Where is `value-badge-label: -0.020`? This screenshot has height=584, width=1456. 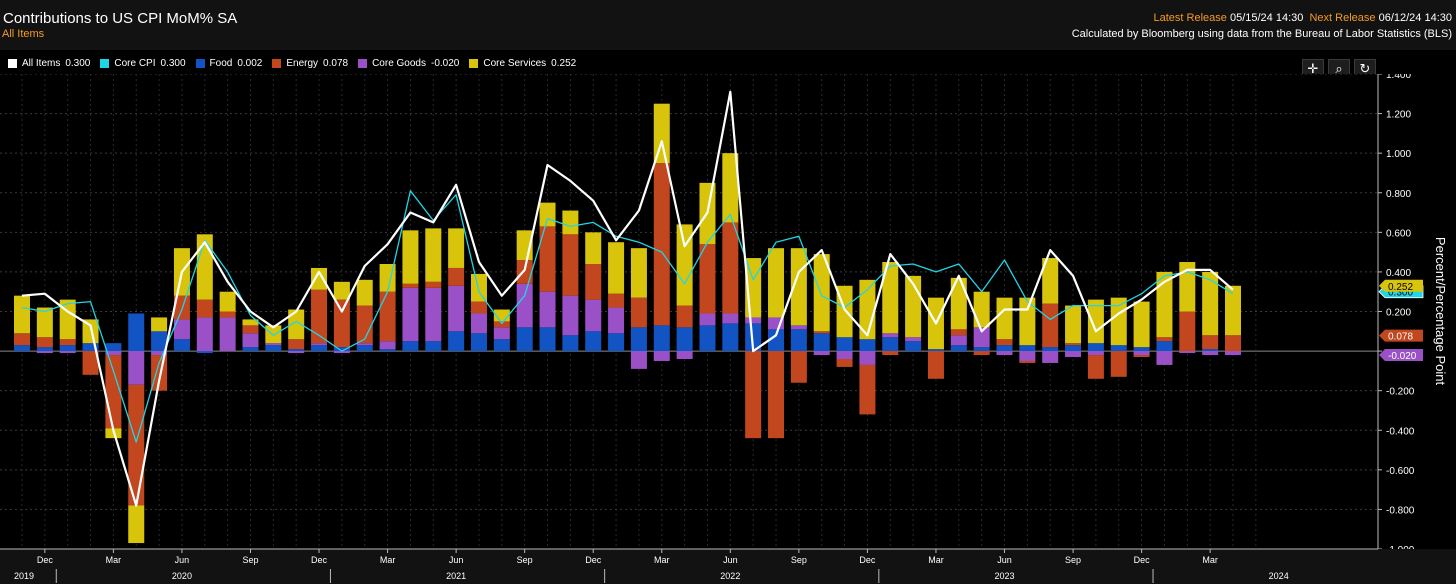 value-badge-label: -0.020 is located at coordinates (1402, 356).